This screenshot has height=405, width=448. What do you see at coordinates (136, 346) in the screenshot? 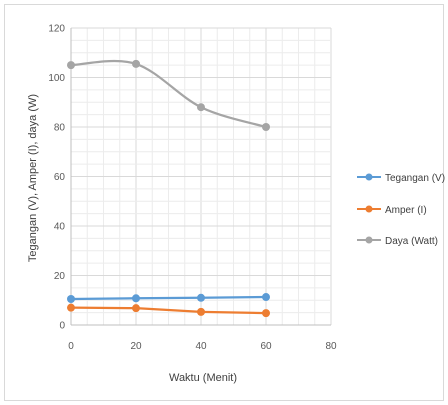
I see `x-tick-label: 20` at bounding box center [136, 346].